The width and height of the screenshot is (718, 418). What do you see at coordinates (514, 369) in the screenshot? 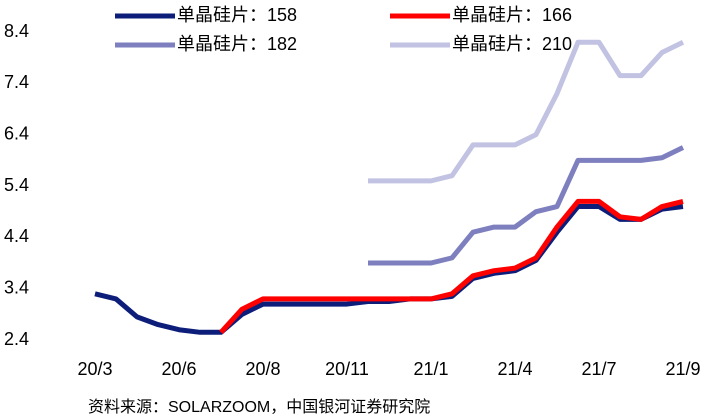
I see `x-tick-label: 21/4` at bounding box center [514, 369].